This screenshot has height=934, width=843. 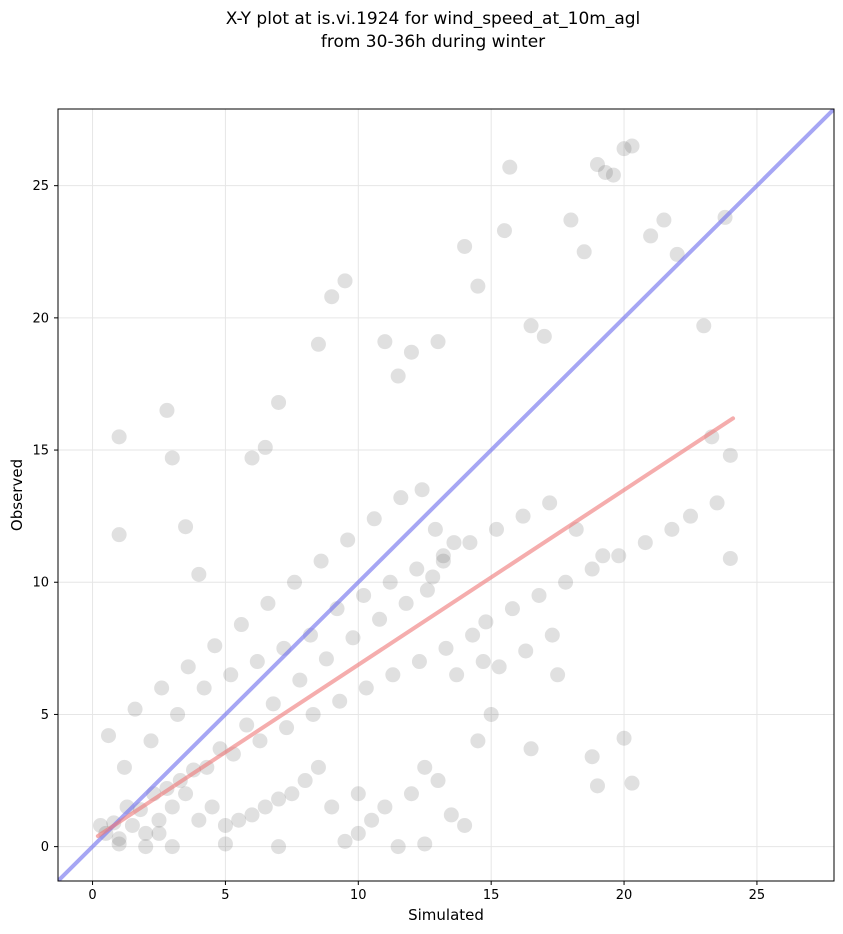 I want to click on y-tick-label: 0, so click(x=45, y=847).